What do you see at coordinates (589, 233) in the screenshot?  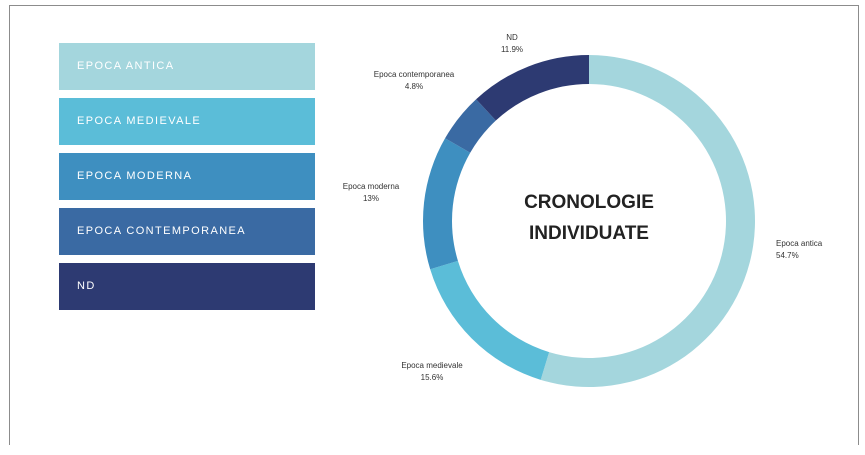 I see `chart-title-line-2: INDIVIDUATE` at bounding box center [589, 233].